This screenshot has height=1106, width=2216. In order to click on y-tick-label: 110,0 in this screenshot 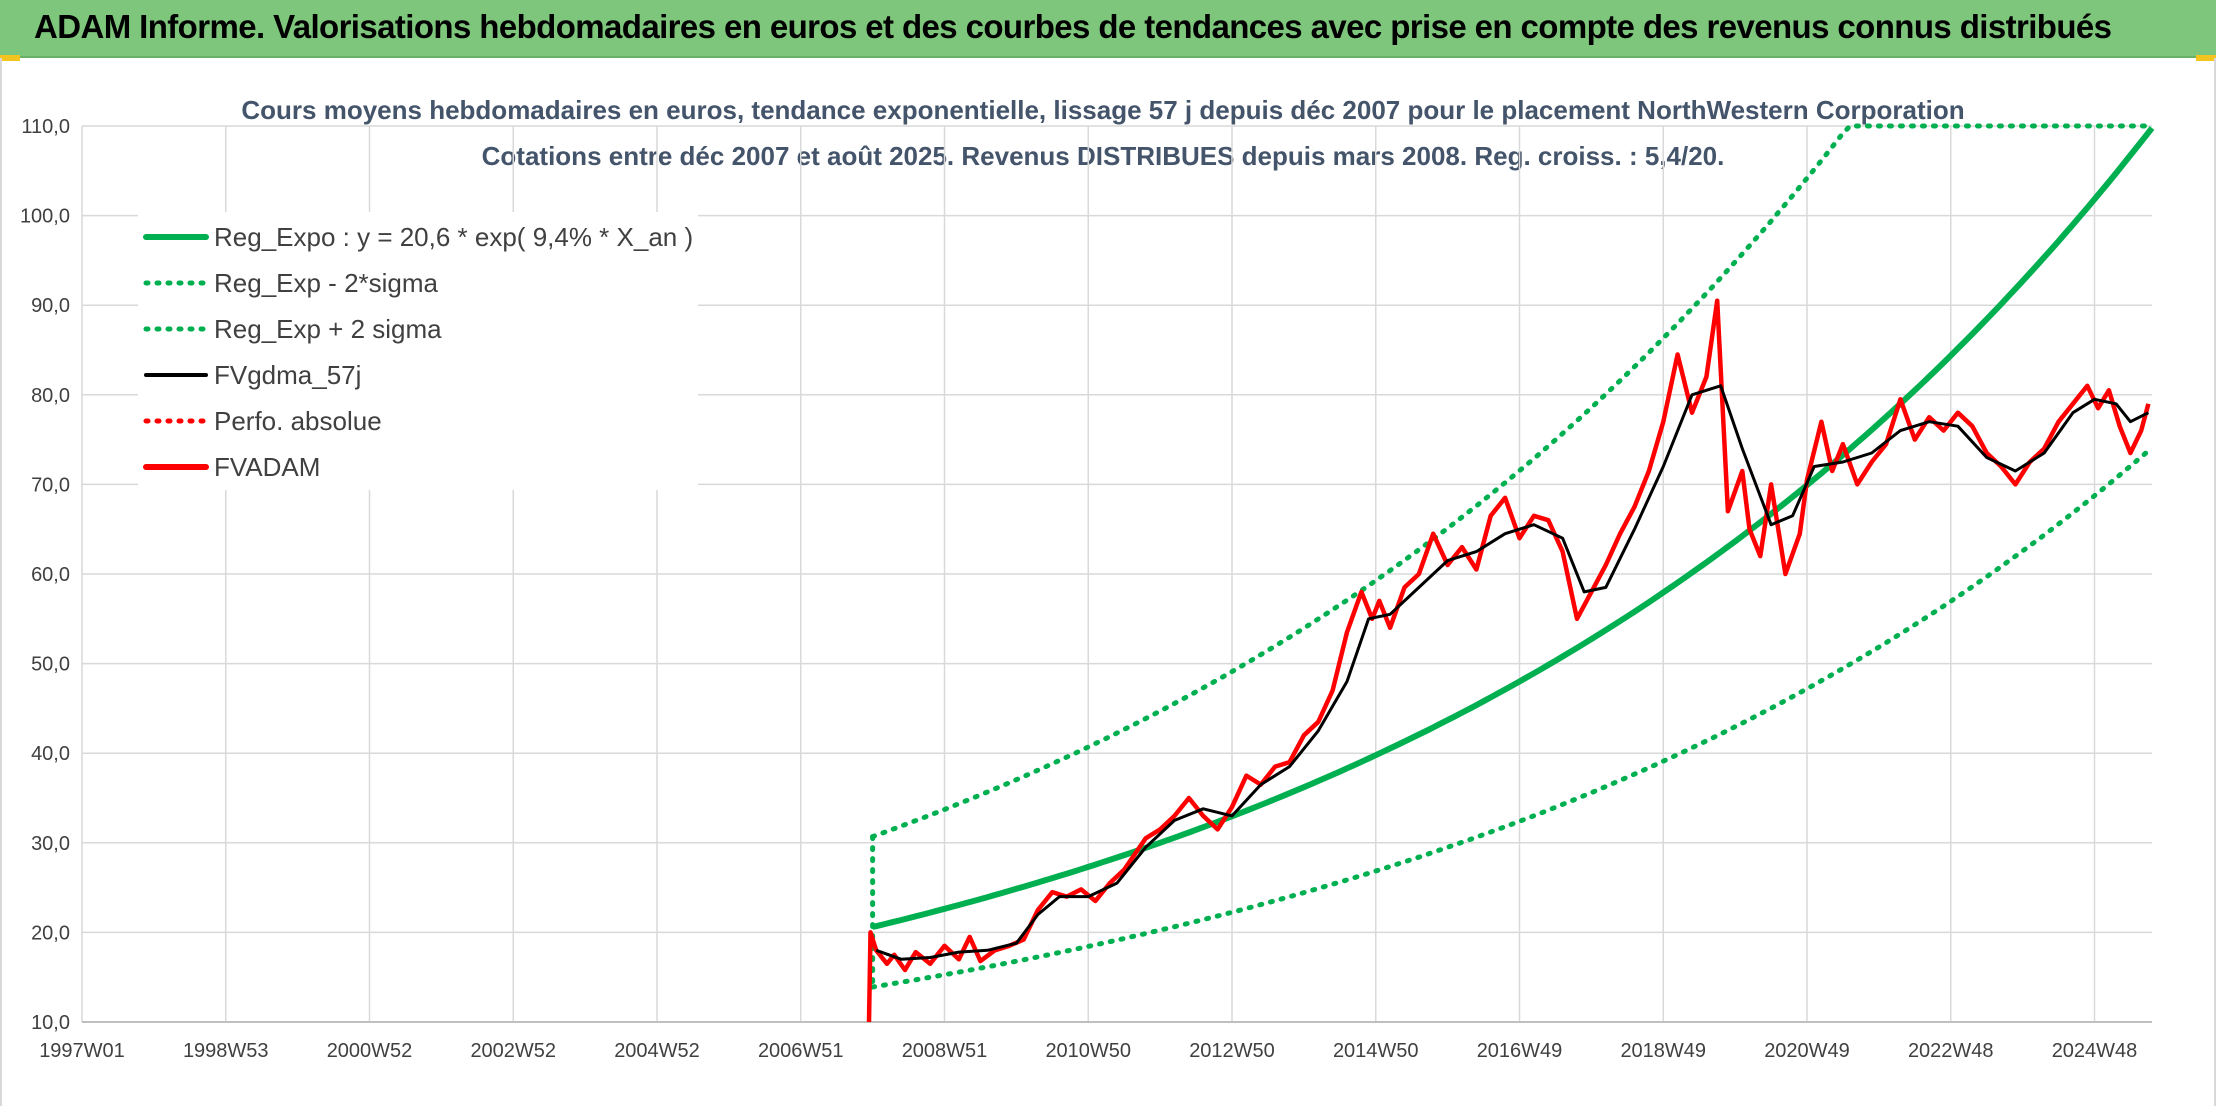, I will do `click(45, 127)`.